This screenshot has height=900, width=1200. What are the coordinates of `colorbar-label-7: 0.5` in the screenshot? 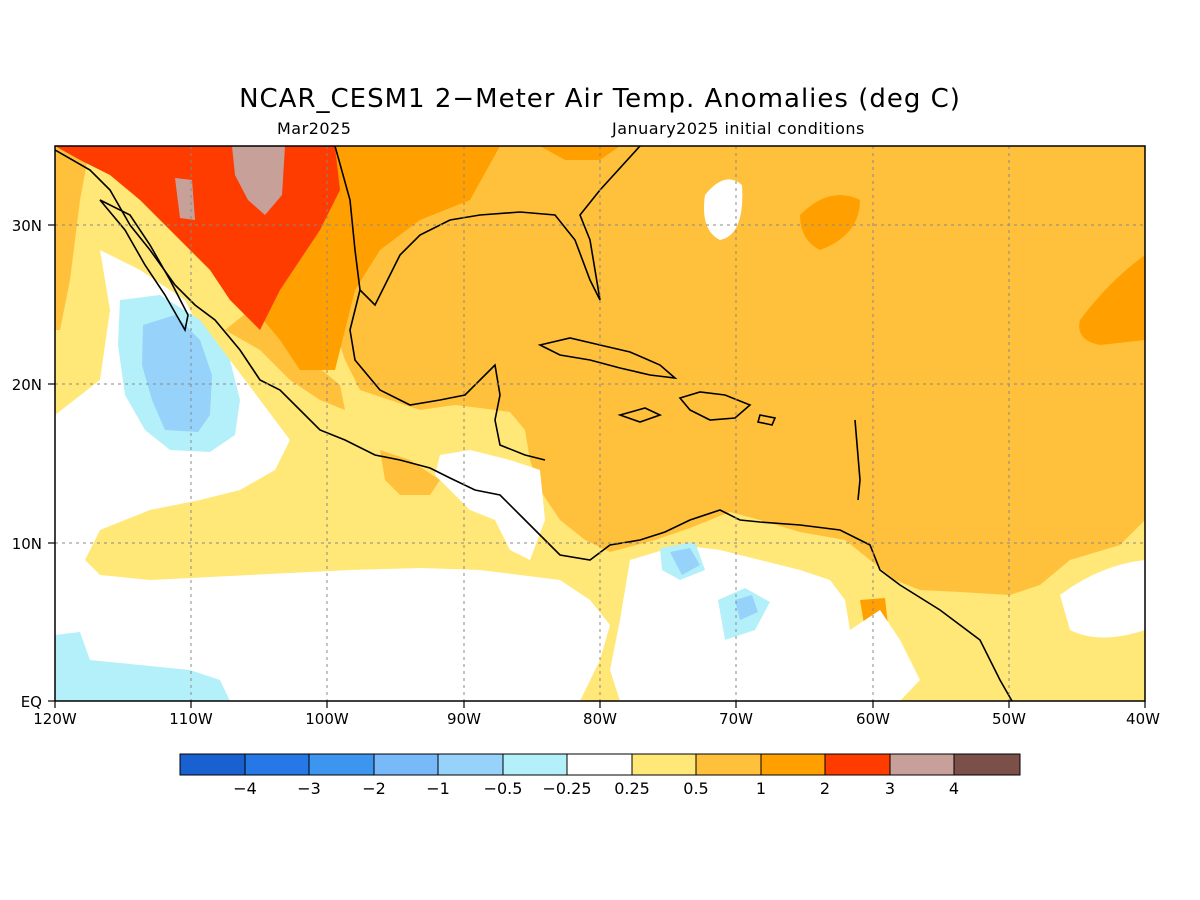 It's located at (695, 788).